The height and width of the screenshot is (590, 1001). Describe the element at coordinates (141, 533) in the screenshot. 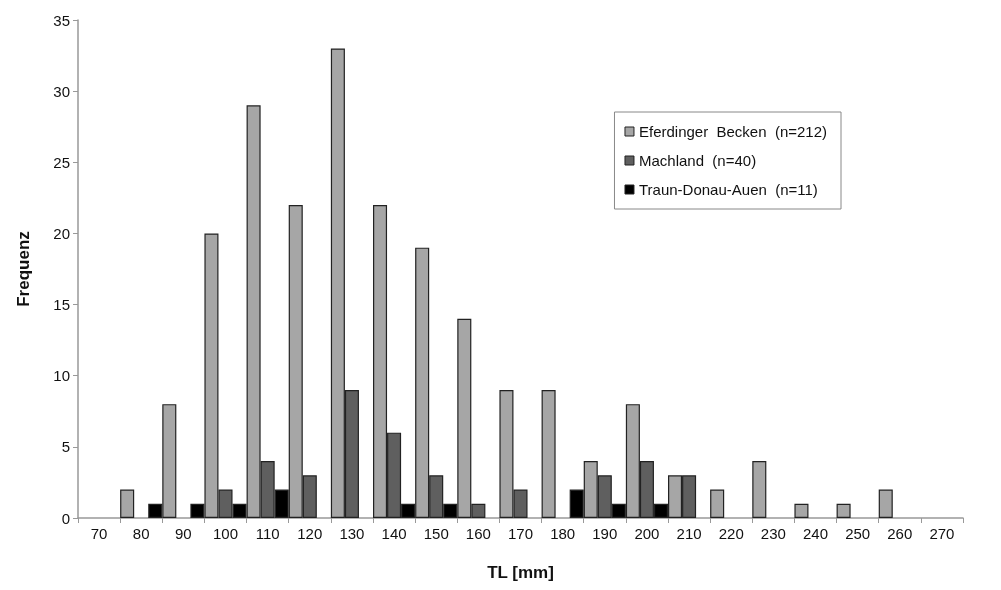

I see `x-tick-label: 80` at that location.